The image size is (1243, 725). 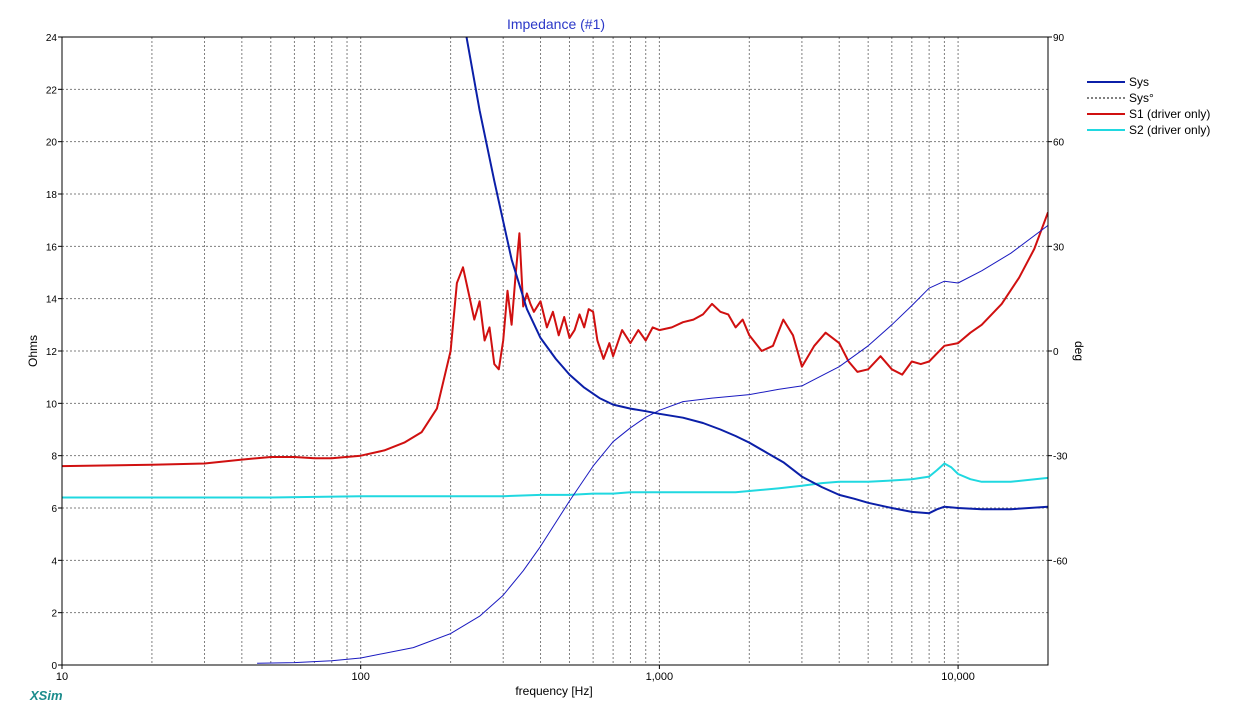 I want to click on y-tick-label: 18, so click(x=52, y=195).